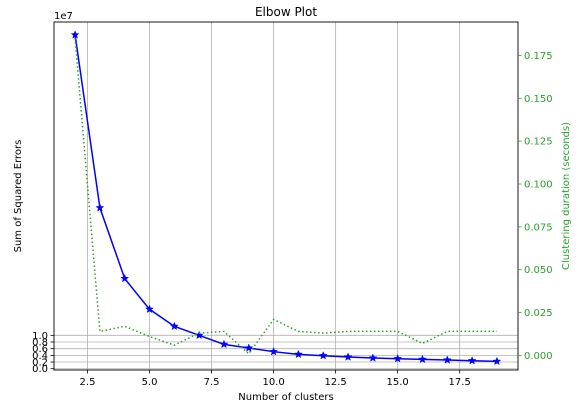 The height and width of the screenshot is (412, 585). What do you see at coordinates (538, 185) in the screenshot?
I see `y2-tick-label: 0.100` at bounding box center [538, 185].